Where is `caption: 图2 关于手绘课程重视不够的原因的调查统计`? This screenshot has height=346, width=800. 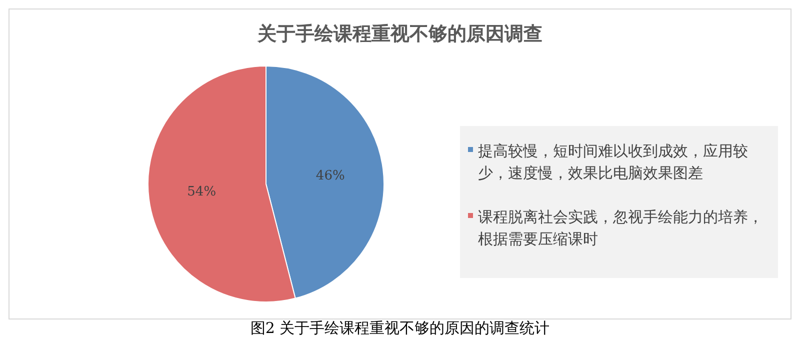
caption: 图2 关于手绘课程重视不够的原因的调查统计 is located at coordinates (400, 328).